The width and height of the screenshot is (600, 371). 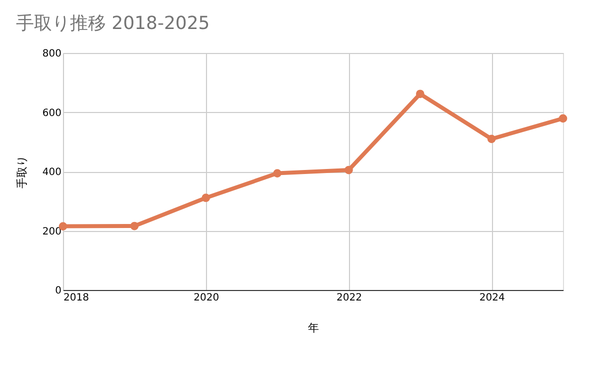 I want to click on chart-title: 手取り推移 2018-2025, so click(x=113, y=23).